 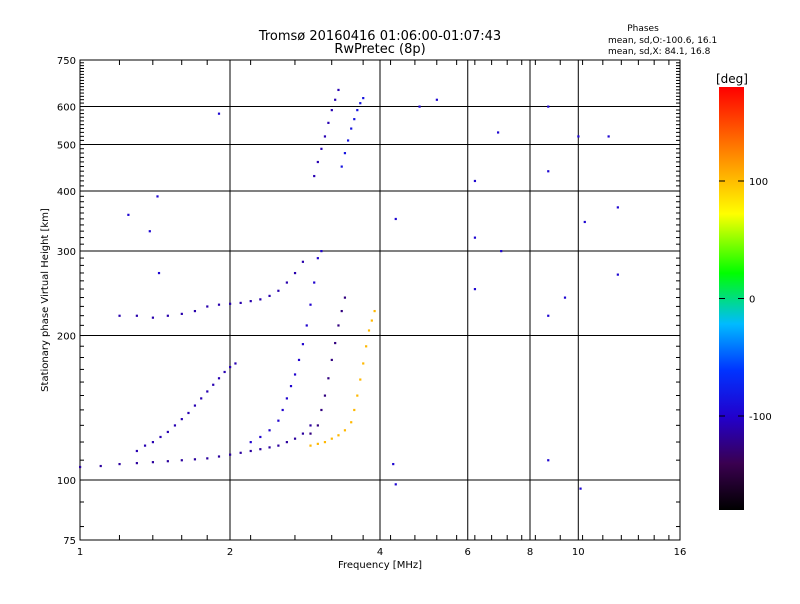 I want to click on stats-line-o: mean, sd,O:-100.6, 16.1, so click(x=662, y=41).